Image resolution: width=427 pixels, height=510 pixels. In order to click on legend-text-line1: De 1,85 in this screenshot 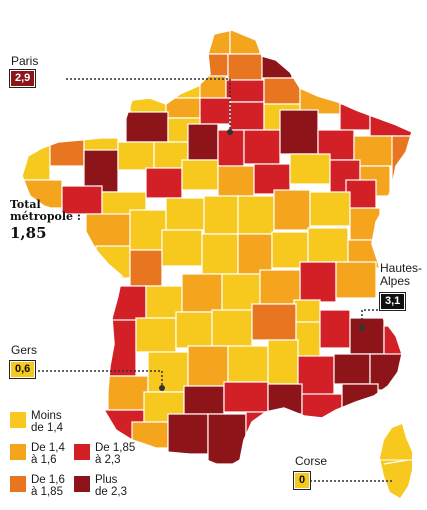, I will do `click(115, 448)`.